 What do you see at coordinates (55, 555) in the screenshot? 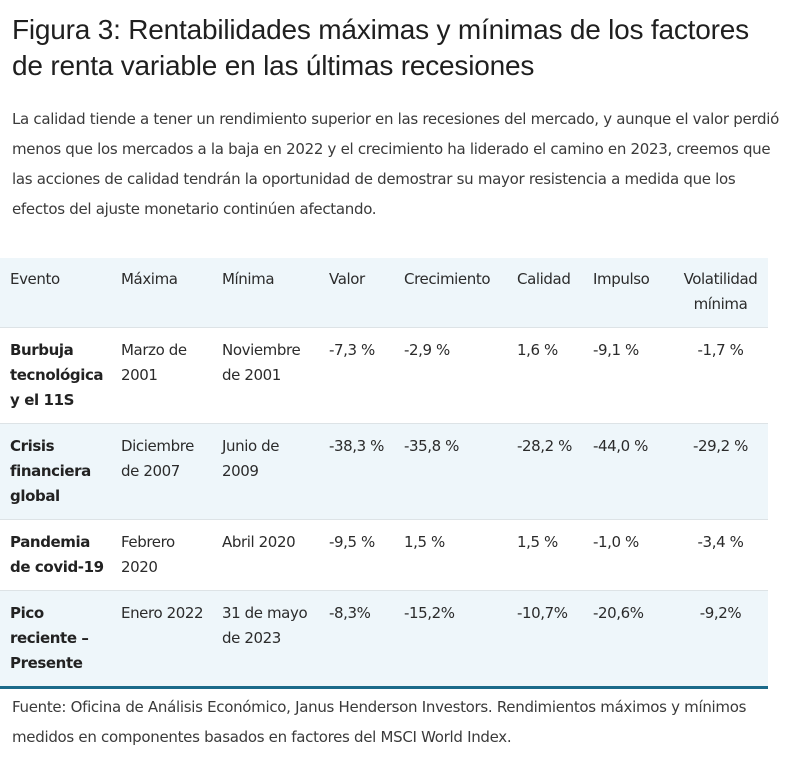
I see `event-cell: Pandemia de covid-19` at bounding box center [55, 555].